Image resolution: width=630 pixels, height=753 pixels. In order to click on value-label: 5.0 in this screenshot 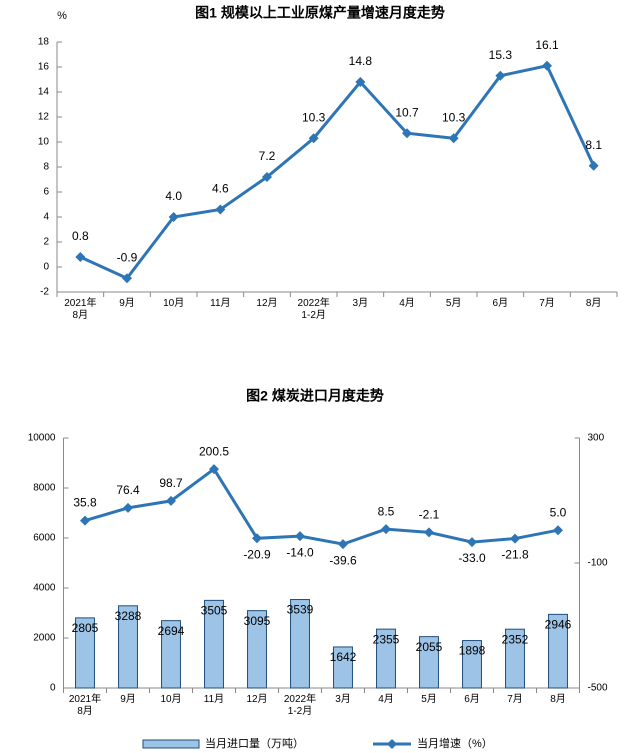, I will do `click(558, 512)`.